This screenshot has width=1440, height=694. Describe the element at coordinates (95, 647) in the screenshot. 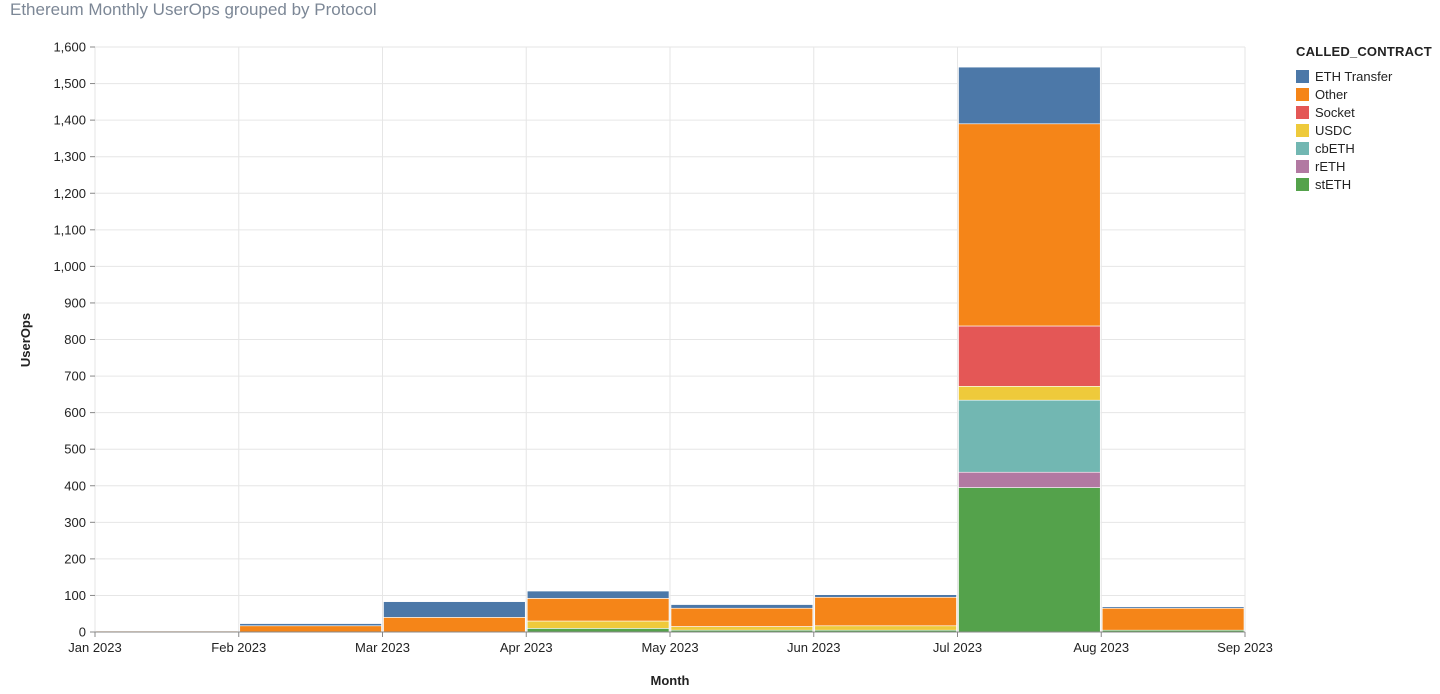

I see `x-tick-label: Jan 2023` at that location.